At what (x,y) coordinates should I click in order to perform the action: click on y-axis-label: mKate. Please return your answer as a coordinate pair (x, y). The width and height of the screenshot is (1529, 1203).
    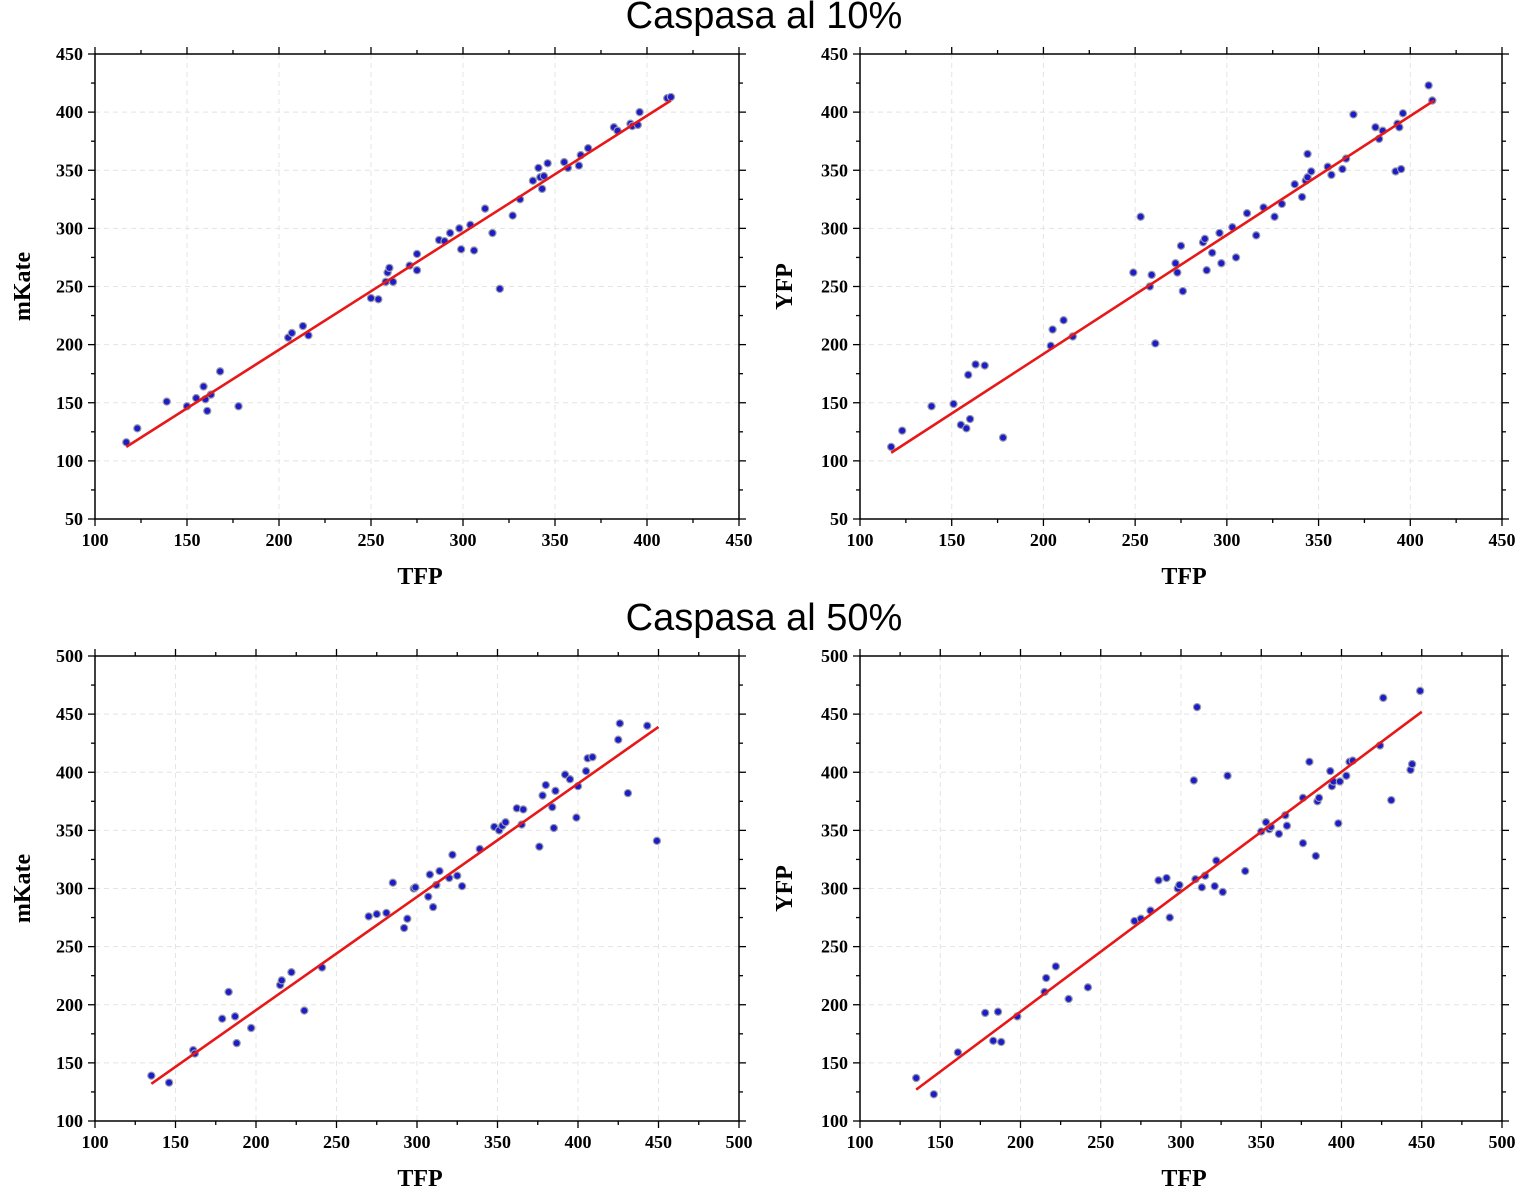
    Looking at the image, I should click on (23, 889).